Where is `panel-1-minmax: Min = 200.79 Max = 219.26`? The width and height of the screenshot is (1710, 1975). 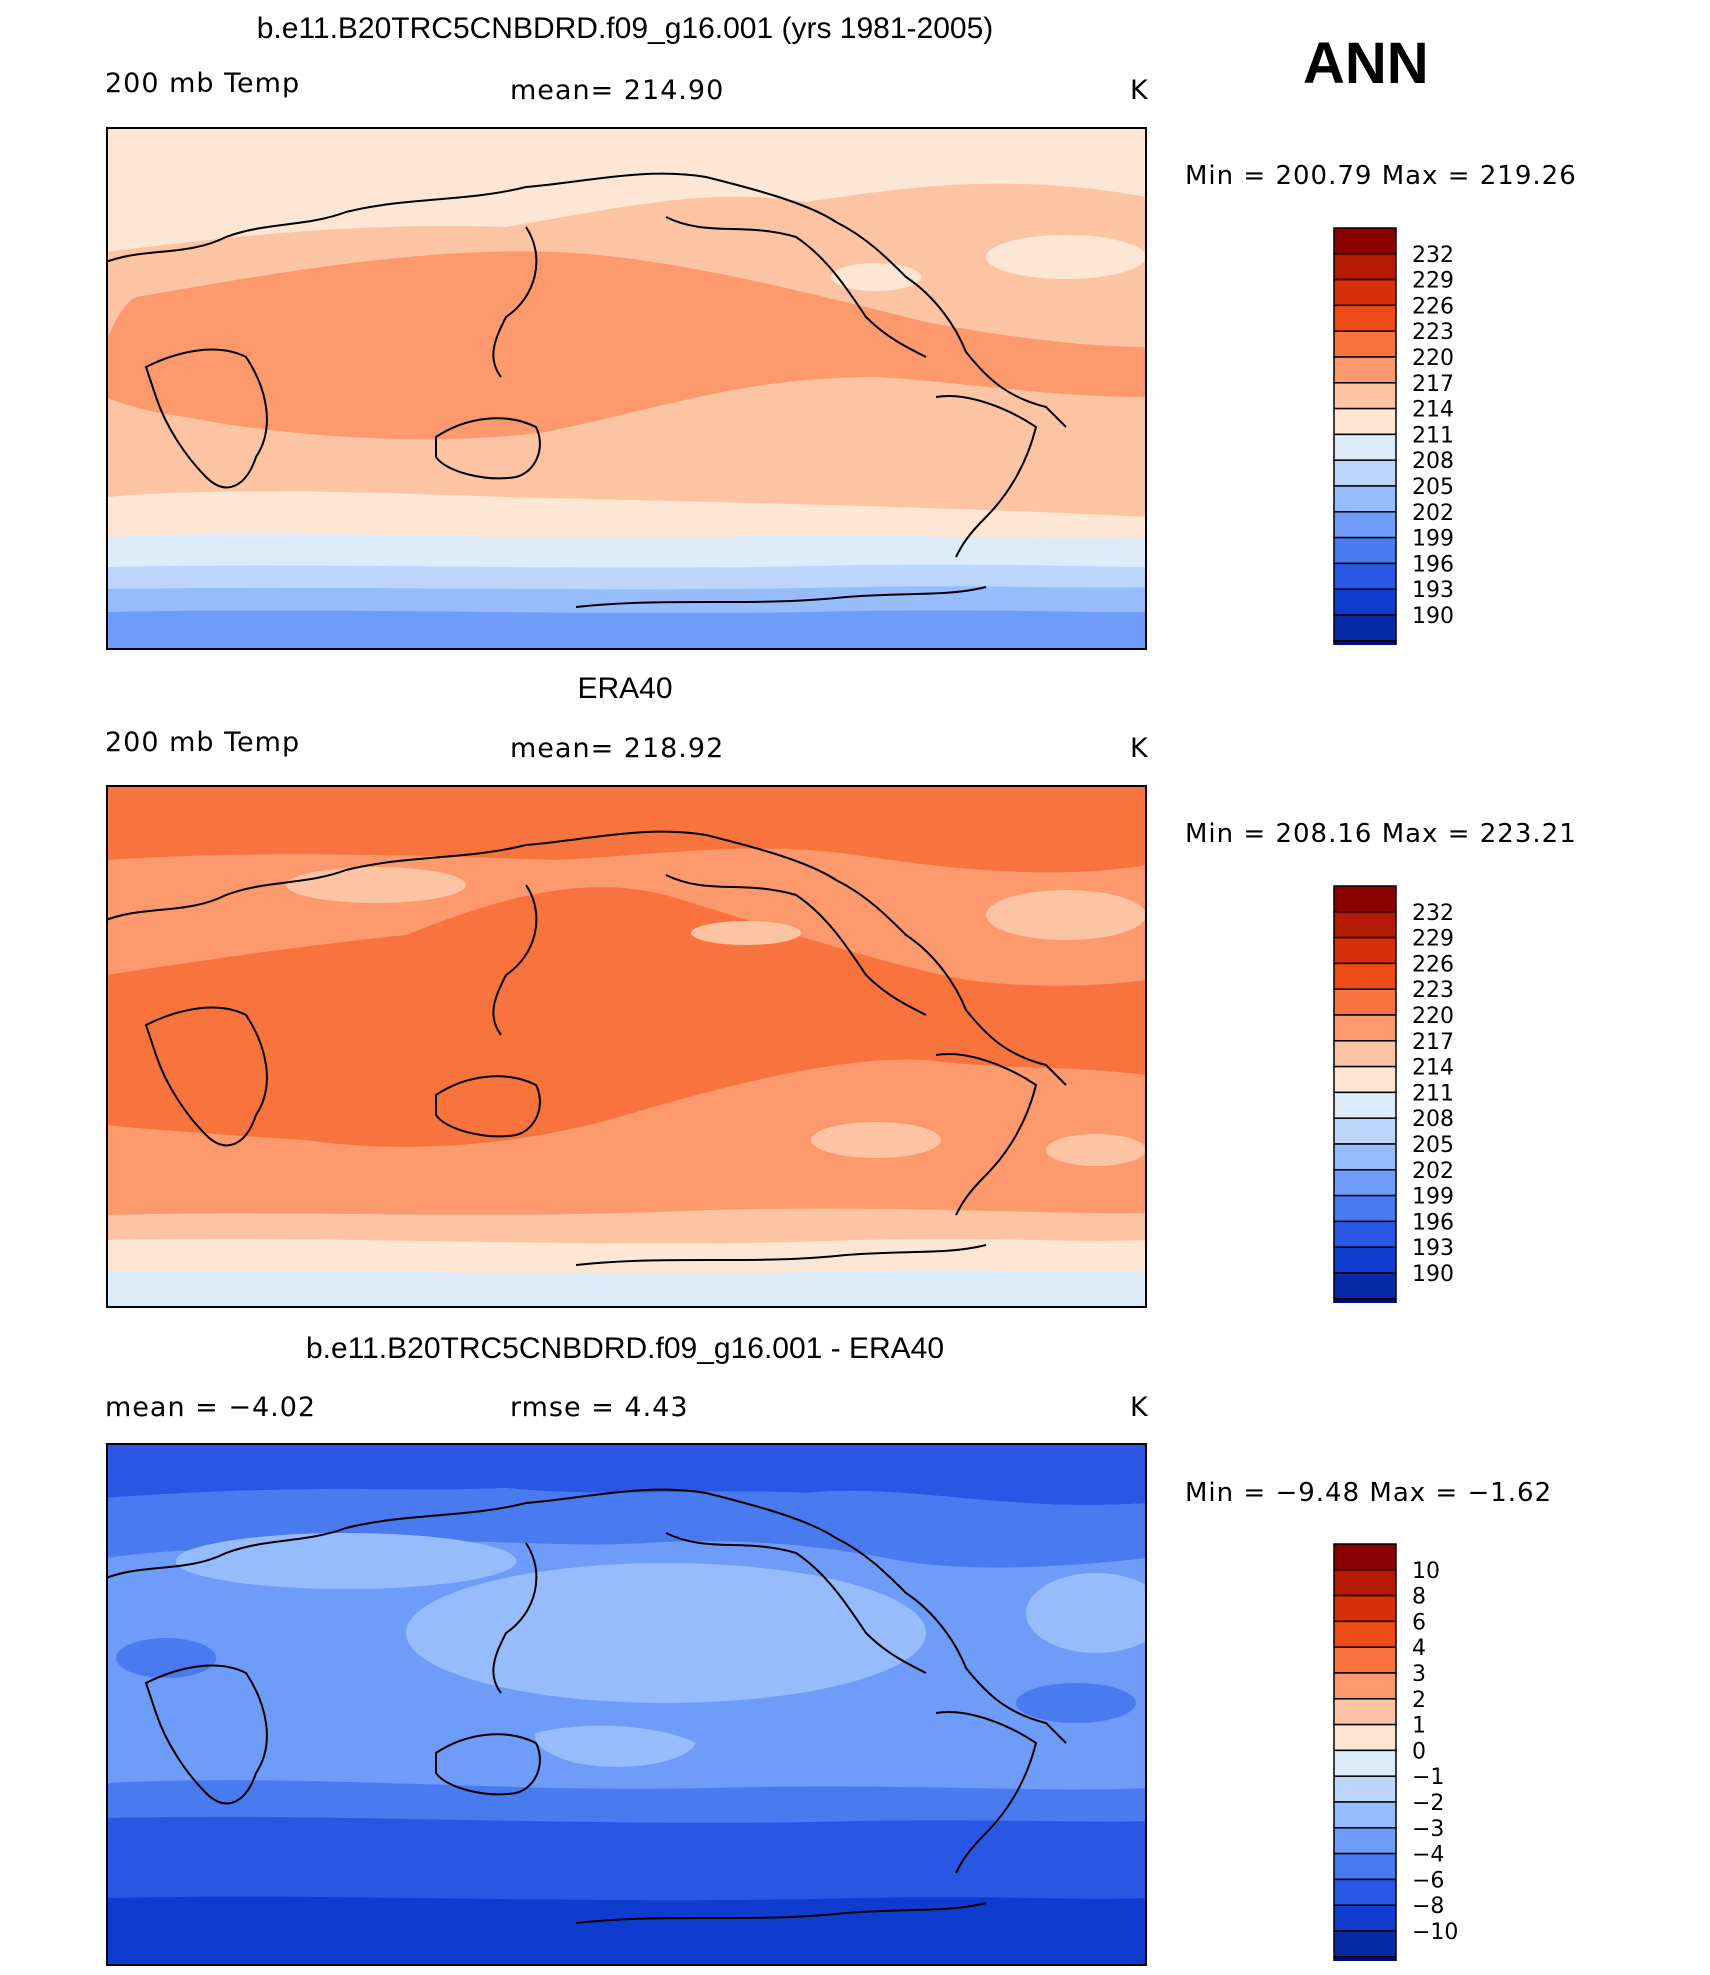
panel-1-minmax: Min = 200.79 Max = 219.26 is located at coordinates (1381, 176).